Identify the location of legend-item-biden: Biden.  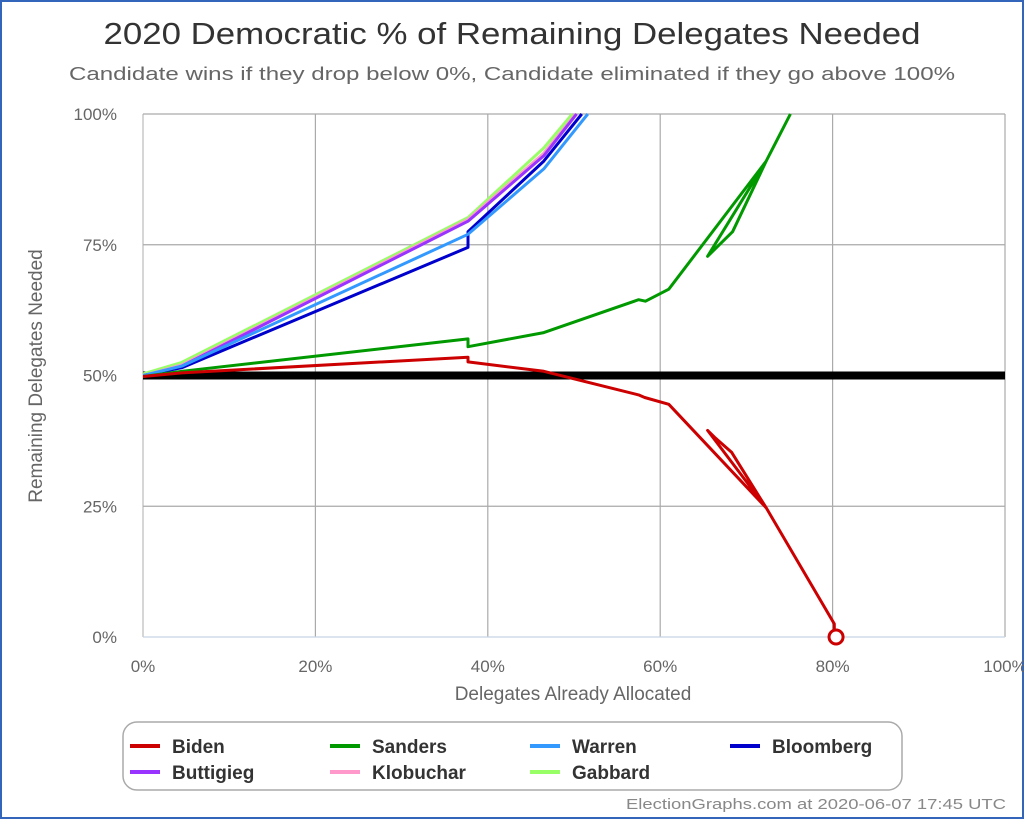
(177, 747).